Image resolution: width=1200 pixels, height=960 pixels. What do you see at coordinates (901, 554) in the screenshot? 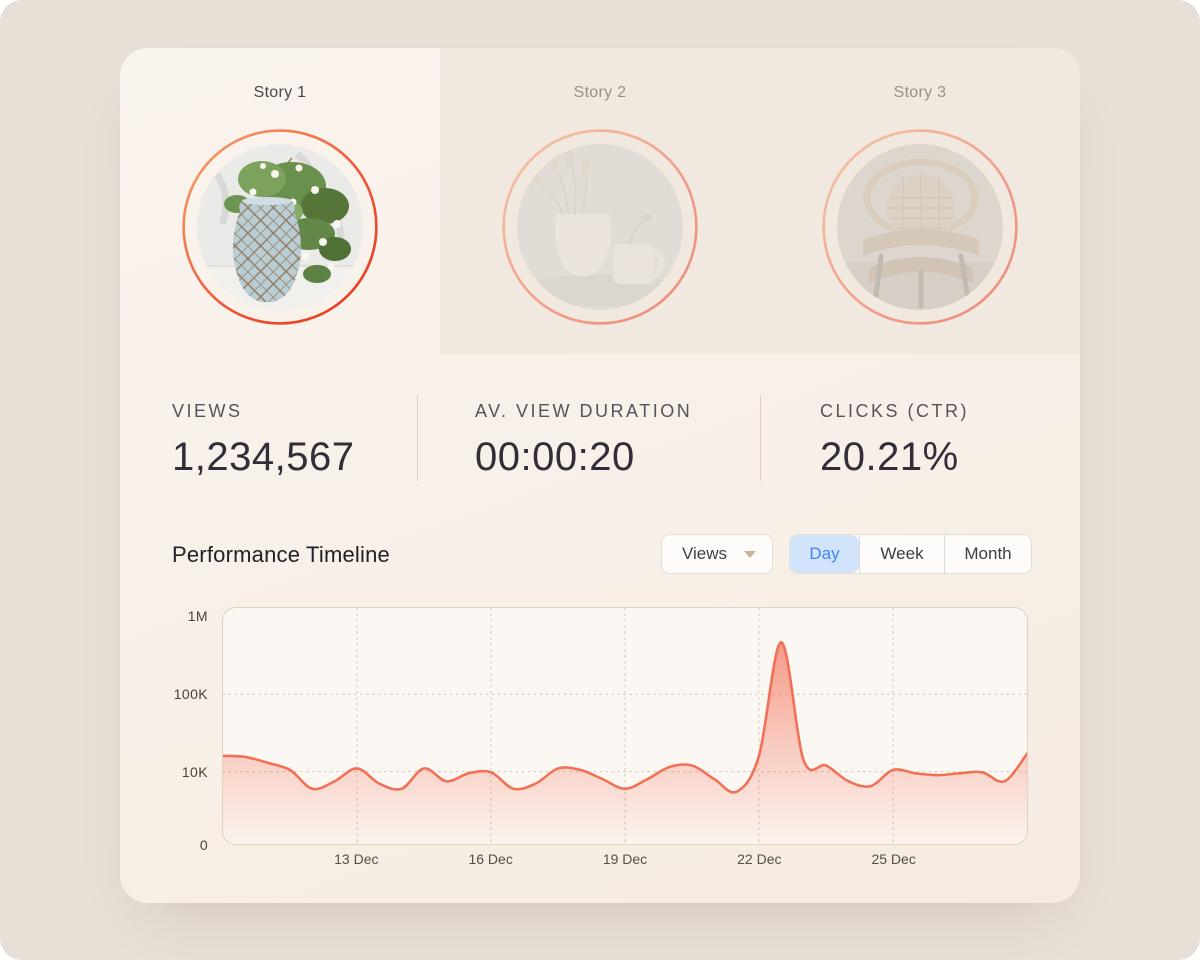
I see `range-toggle-week: Week` at bounding box center [901, 554].